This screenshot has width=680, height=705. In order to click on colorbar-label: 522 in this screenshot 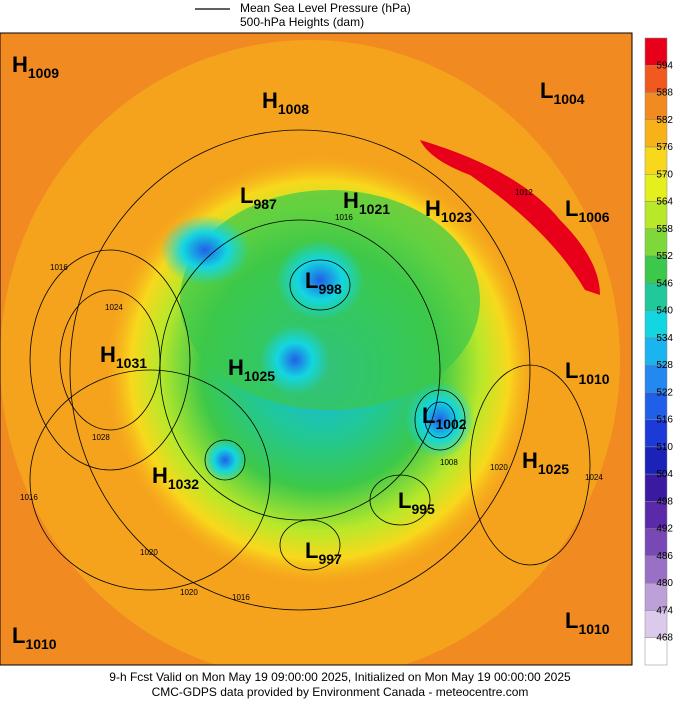, I will do `click(664, 392)`.